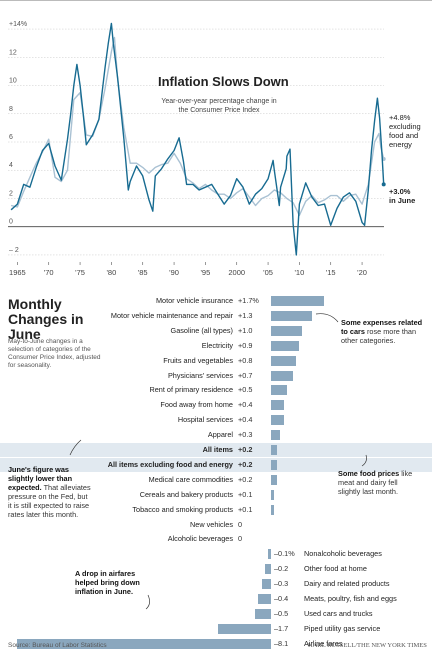  I want to click on bar-row: Piped utility gas service –1.7, so click(216, 629).